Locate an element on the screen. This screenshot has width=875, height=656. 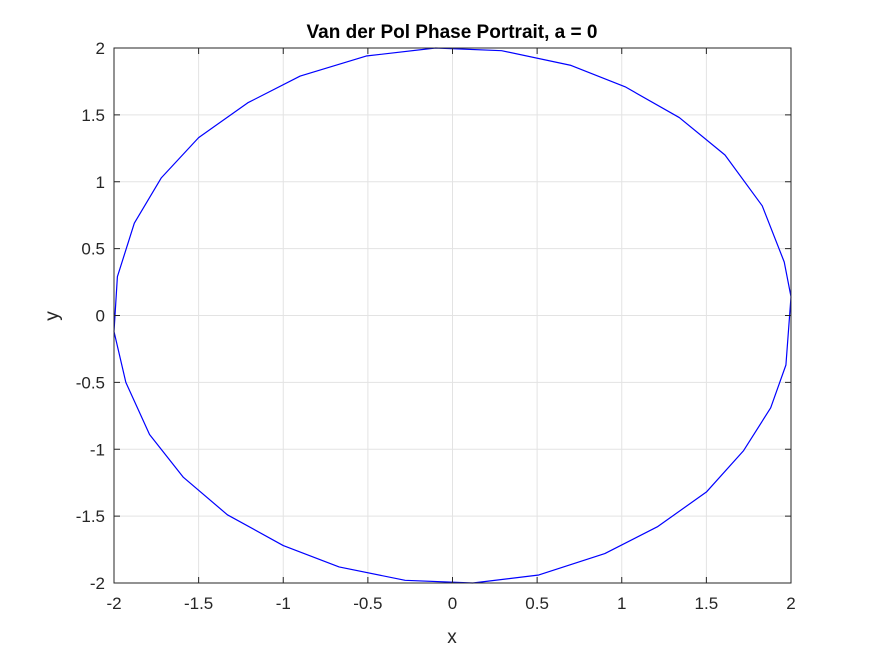
y-tick-labels: -2 -1.5 -1 -0.5 0 0.5 1 1.5 2 is located at coordinates (90, 316).